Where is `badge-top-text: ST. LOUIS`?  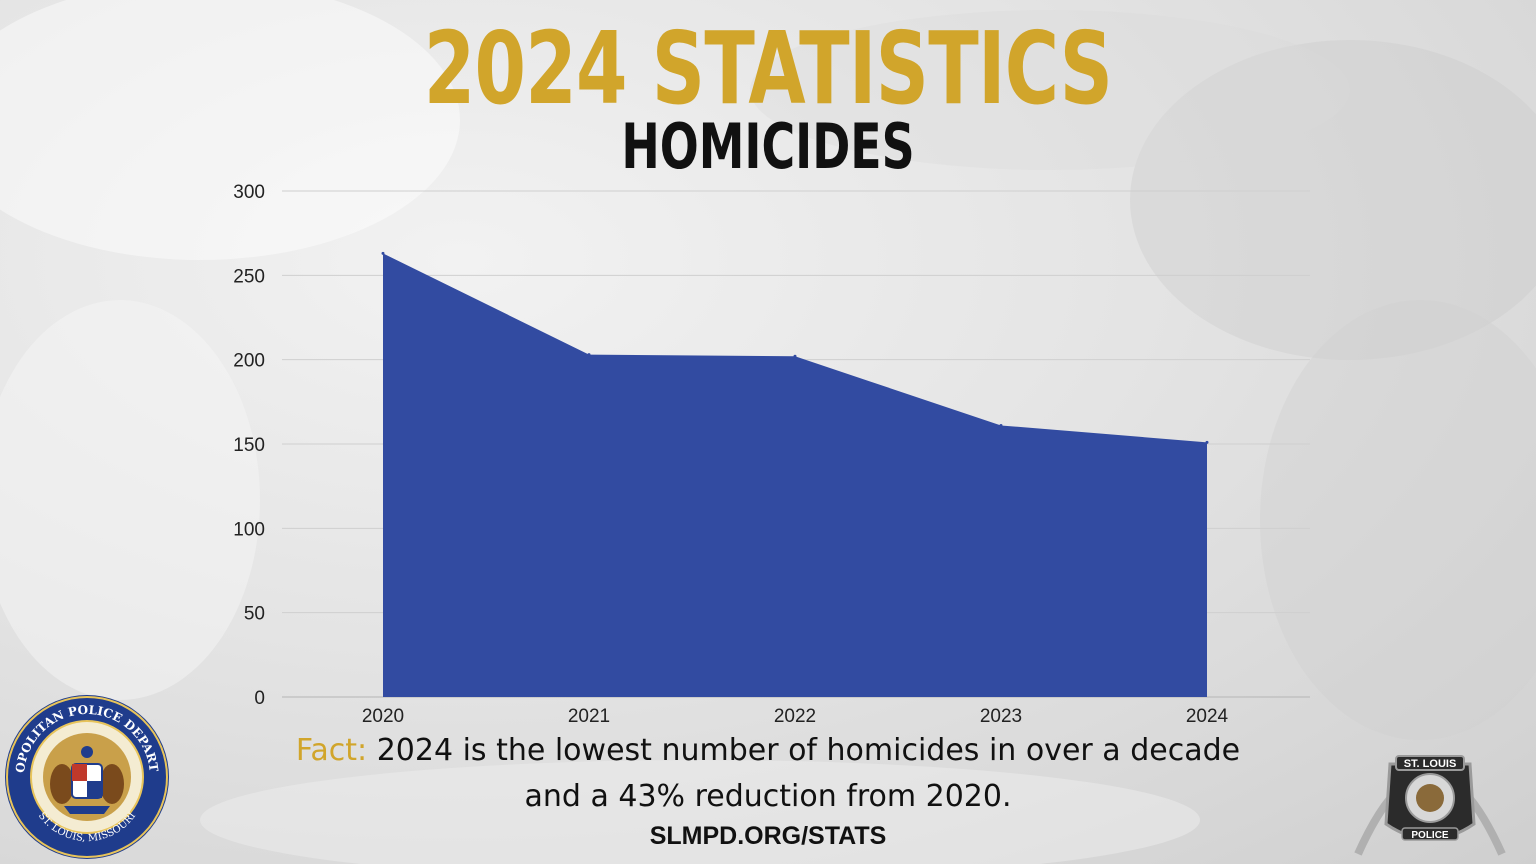 badge-top-text: ST. LOUIS is located at coordinates (1430, 764).